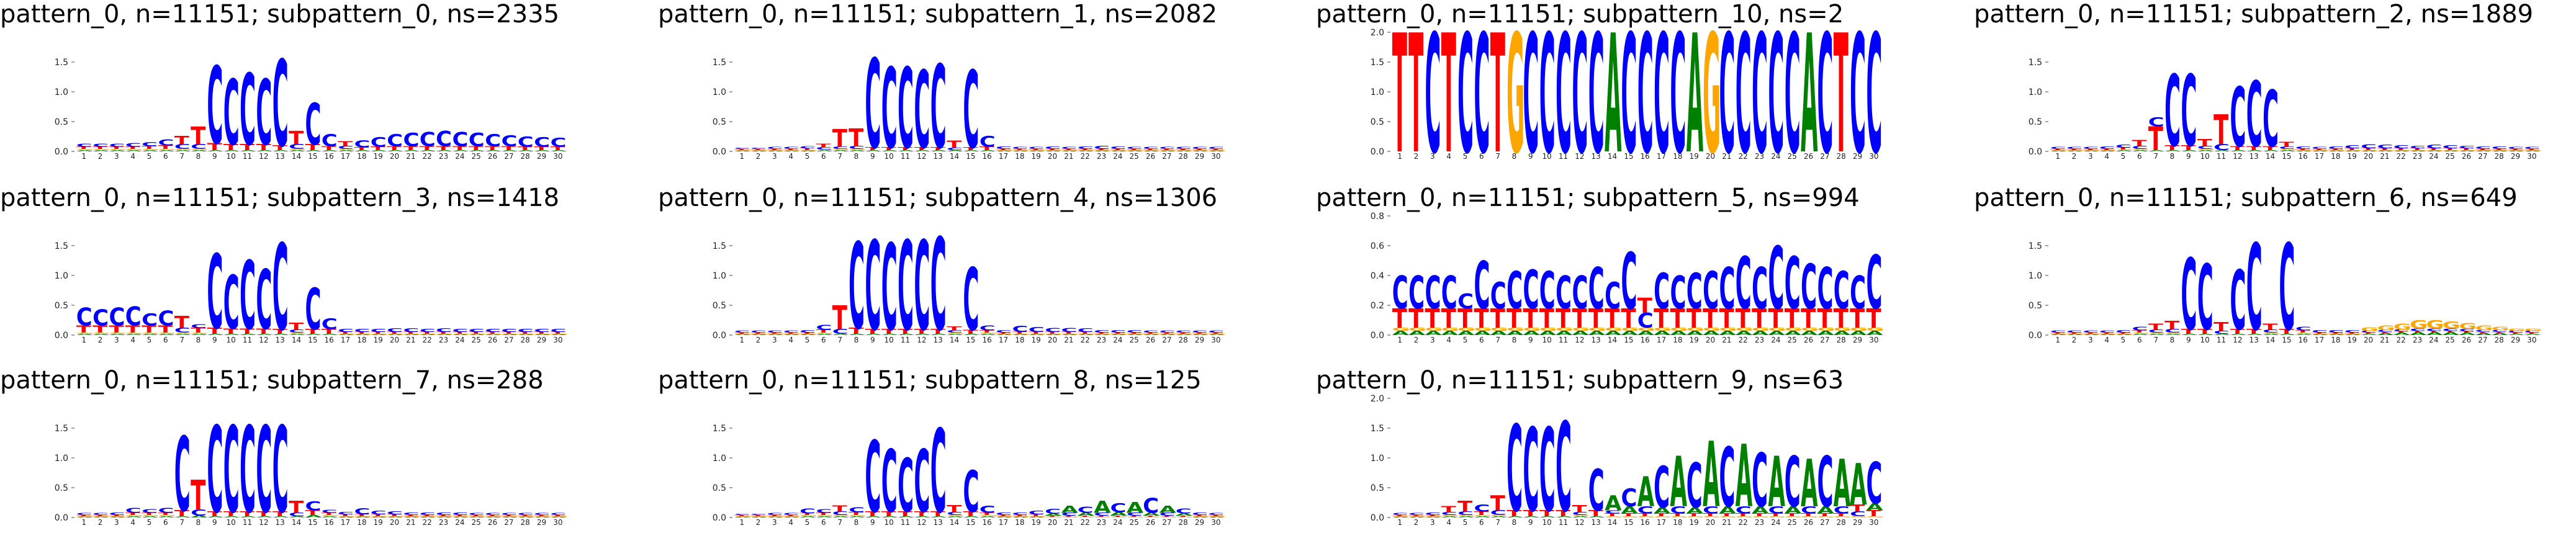 This screenshot has width=2576, height=546. I want to click on y-tick-label: 1.0, so click(719, 92).